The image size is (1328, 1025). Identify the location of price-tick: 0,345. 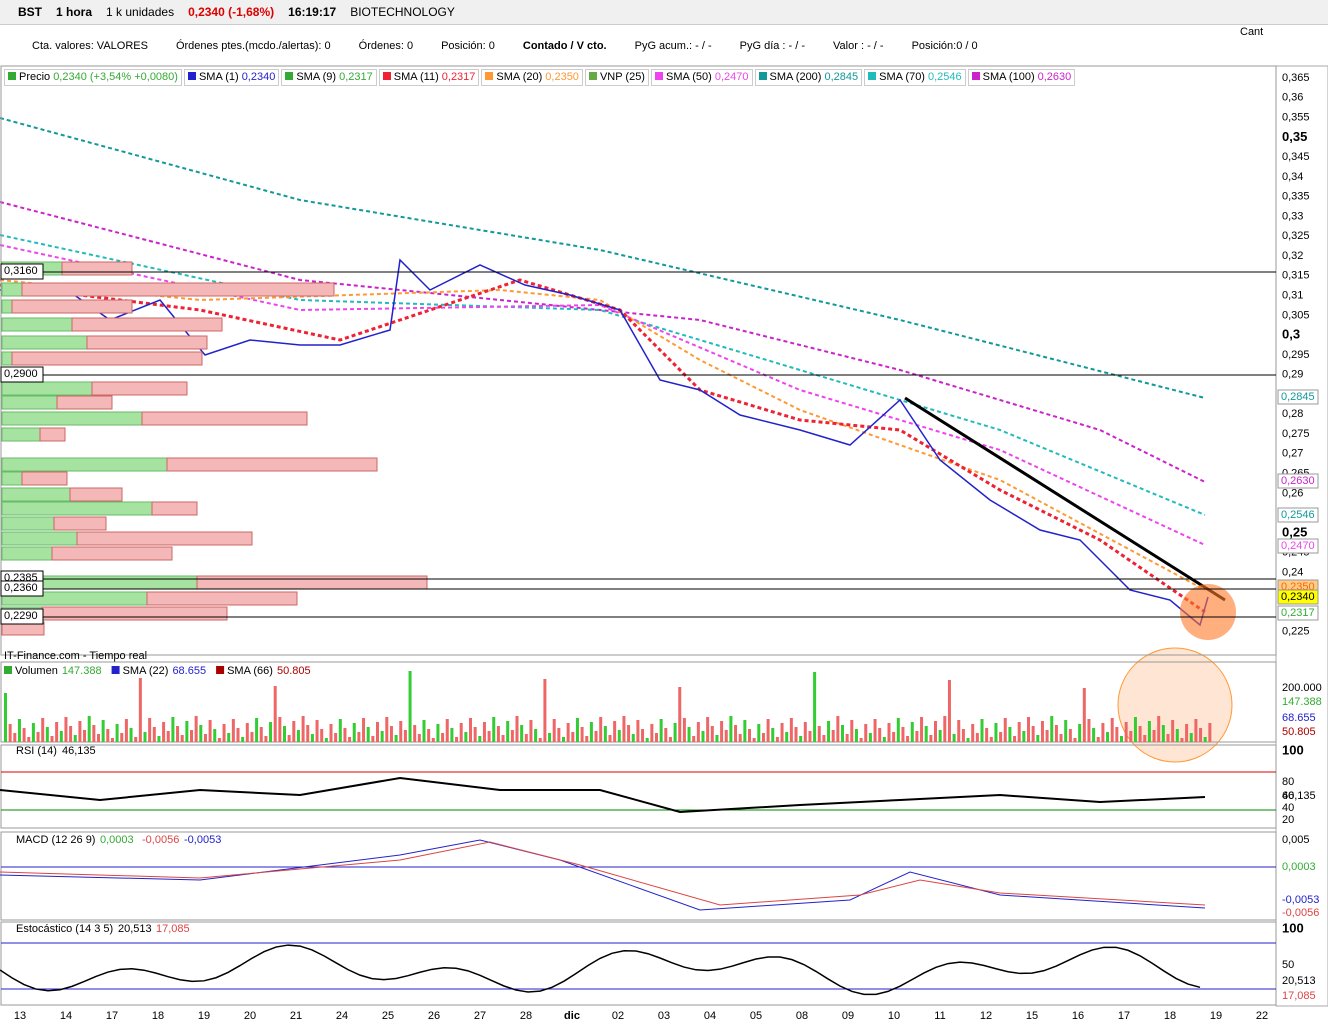
(1296, 157).